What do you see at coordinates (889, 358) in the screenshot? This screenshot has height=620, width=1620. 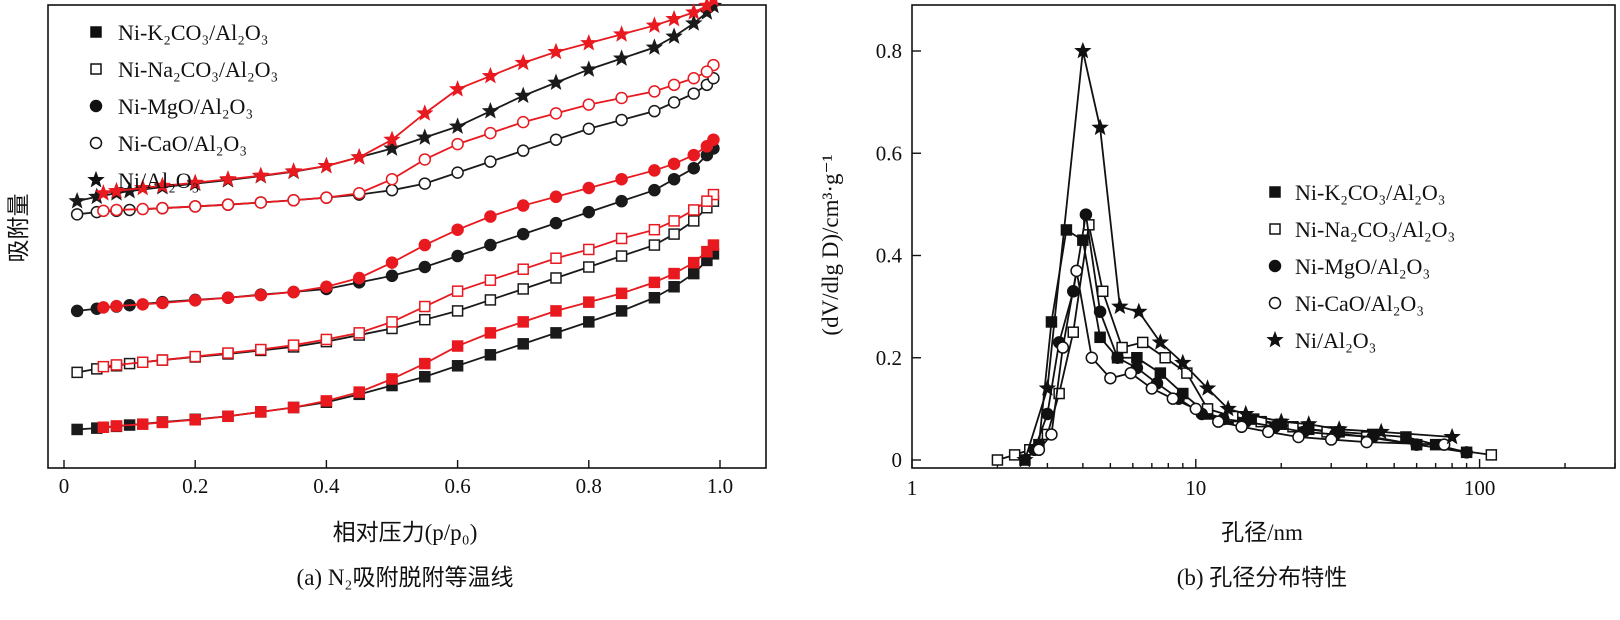 I see `panel-b-y-tick-label: 0.2` at bounding box center [889, 358].